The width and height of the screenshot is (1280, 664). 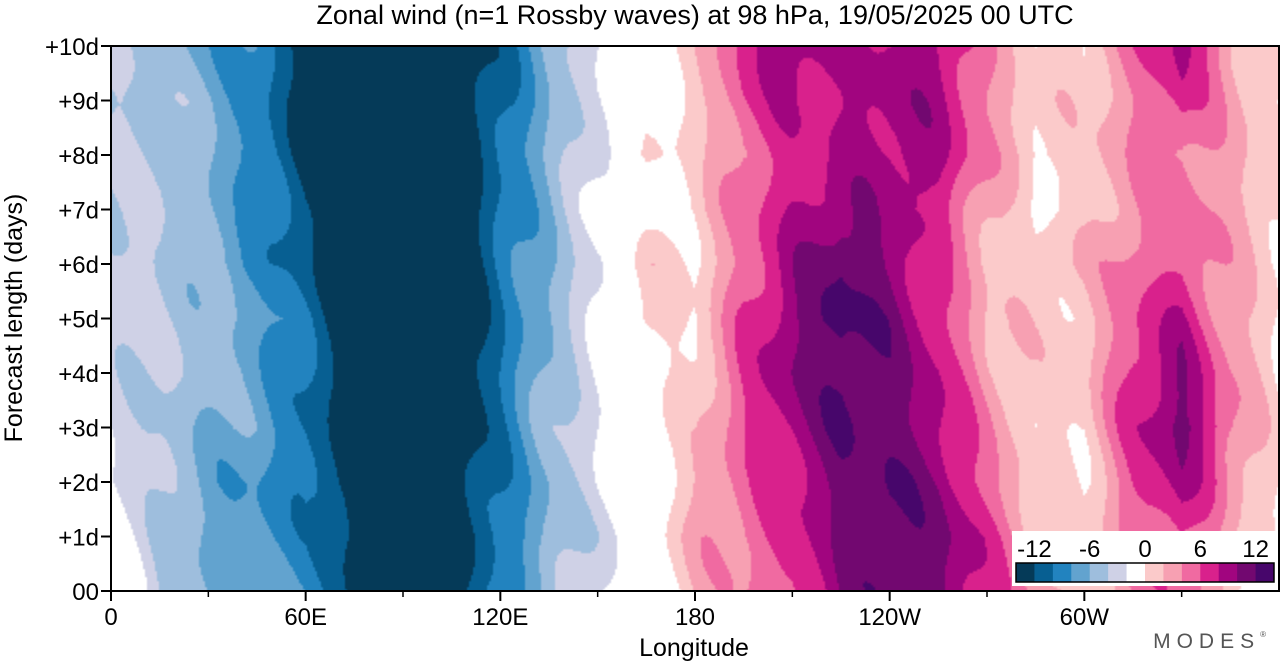 What do you see at coordinates (1200, 549) in the screenshot?
I see `colorbar-label: 6` at bounding box center [1200, 549].